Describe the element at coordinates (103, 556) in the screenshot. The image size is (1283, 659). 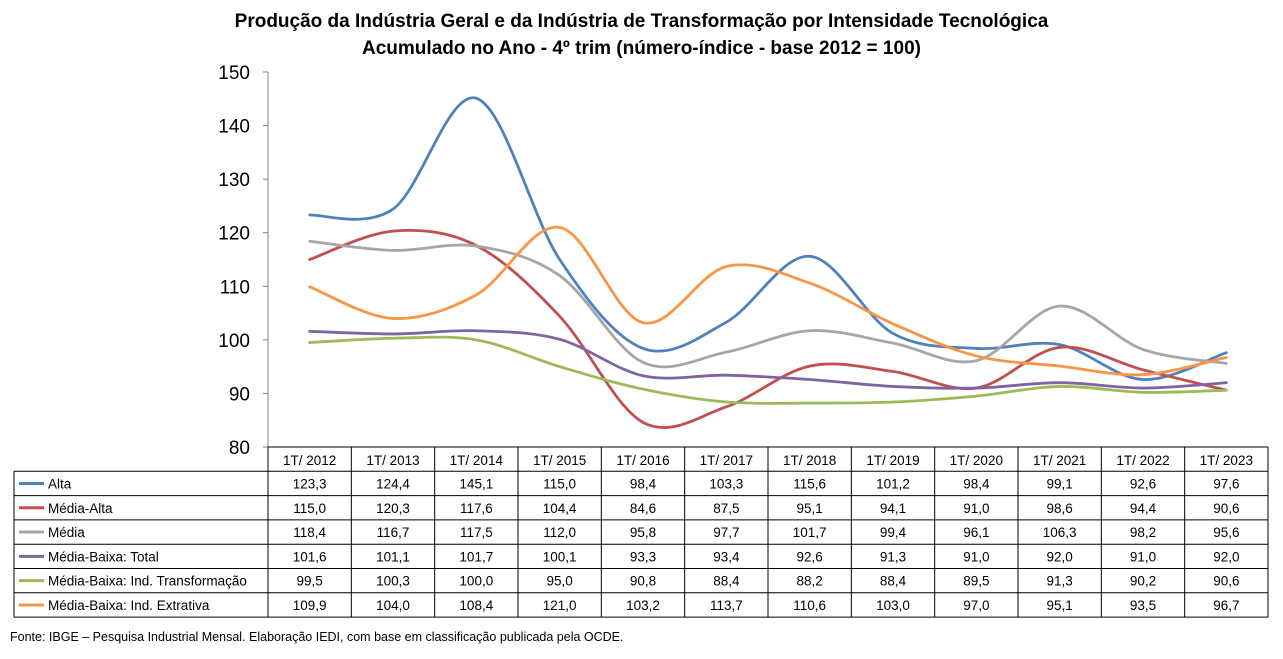
I see `legend-entry: Média-Baixa: Total` at that location.